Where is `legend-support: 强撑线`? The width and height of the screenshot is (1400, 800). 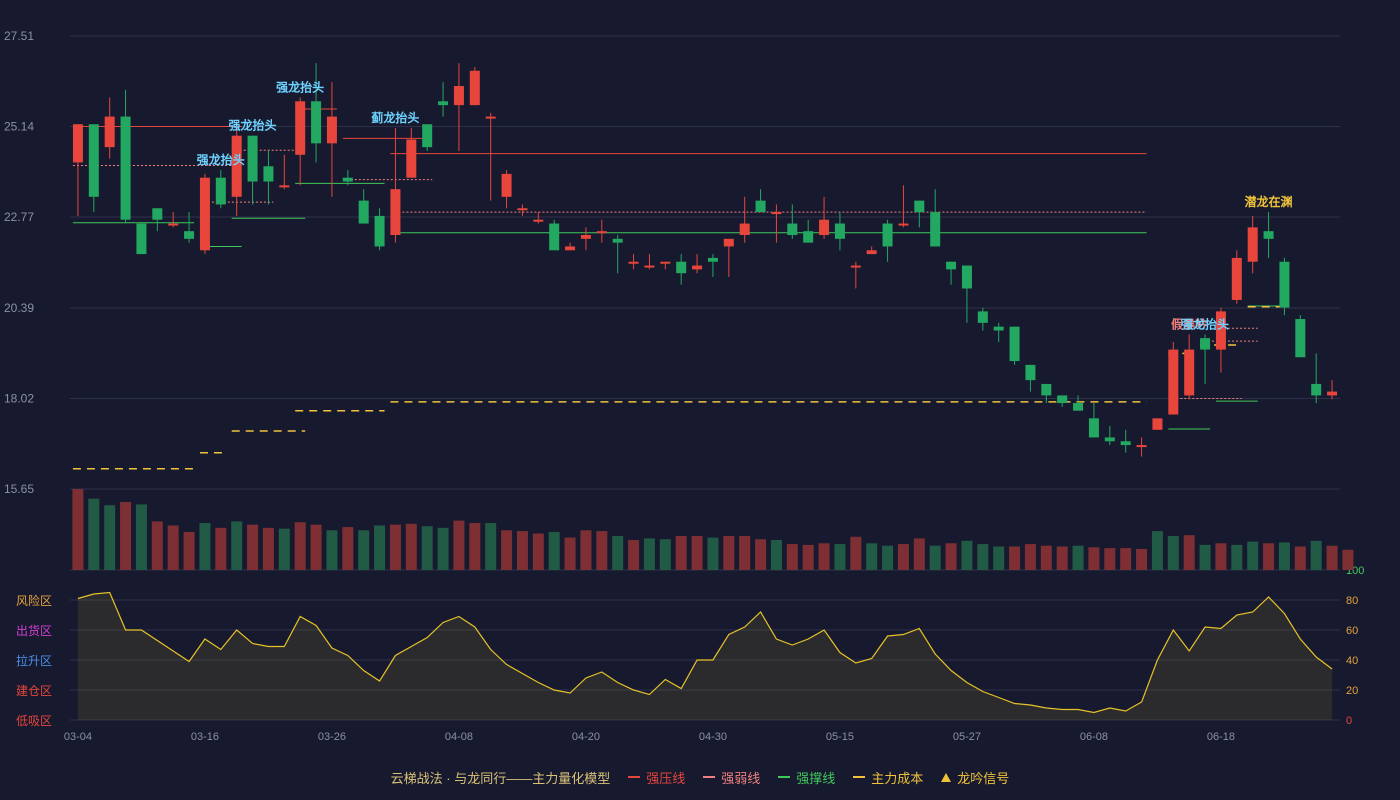
legend-support: 强撑线 is located at coordinates (806, 777).